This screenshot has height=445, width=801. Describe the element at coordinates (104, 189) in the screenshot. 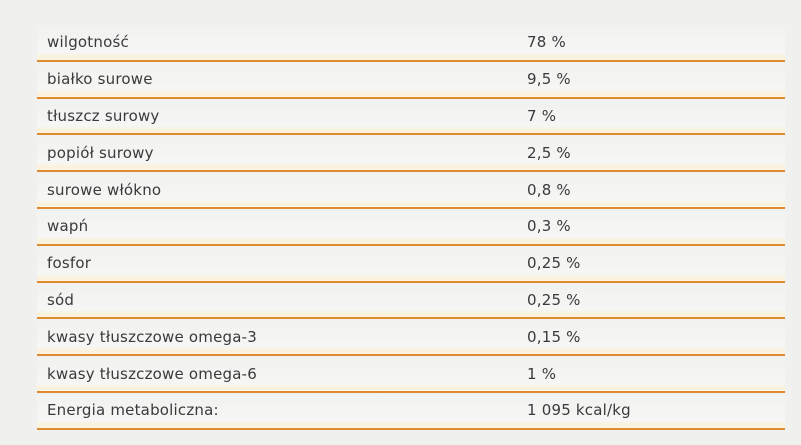

I see `row-label: surowe włókno` at that location.